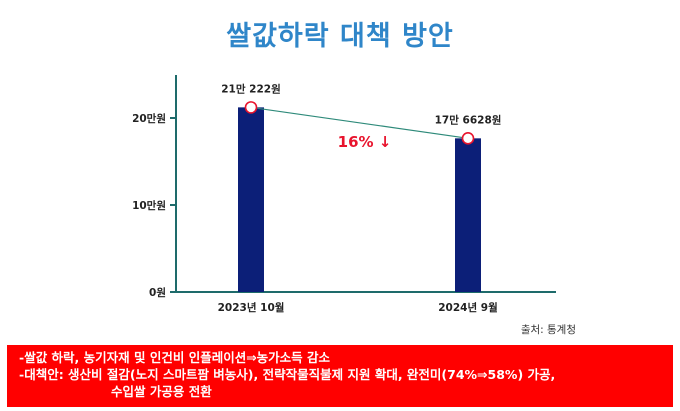 The width and height of the screenshot is (680, 411). I want to click on change-label: 16% ↓, so click(365, 142).